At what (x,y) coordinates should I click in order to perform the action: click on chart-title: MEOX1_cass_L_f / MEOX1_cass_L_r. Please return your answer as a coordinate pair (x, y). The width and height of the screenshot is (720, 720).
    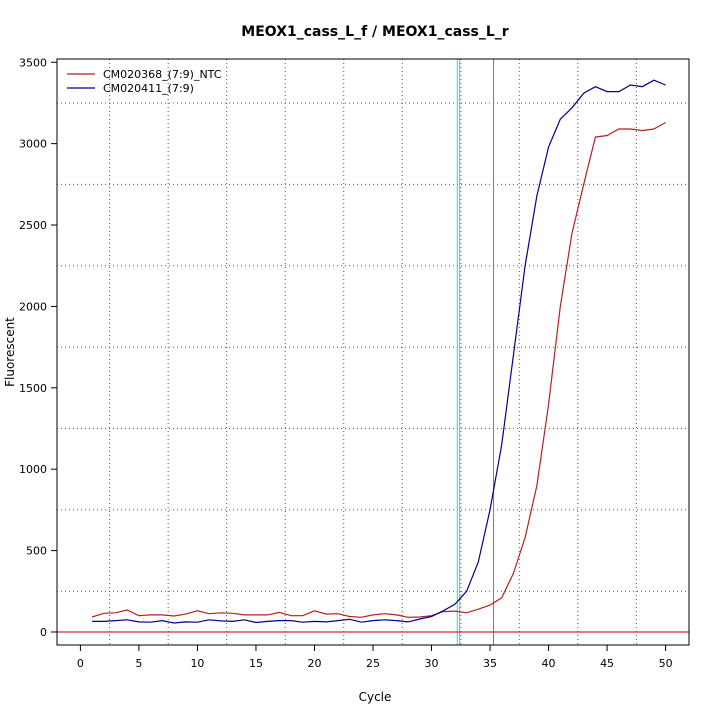
    Looking at the image, I should click on (374, 32).